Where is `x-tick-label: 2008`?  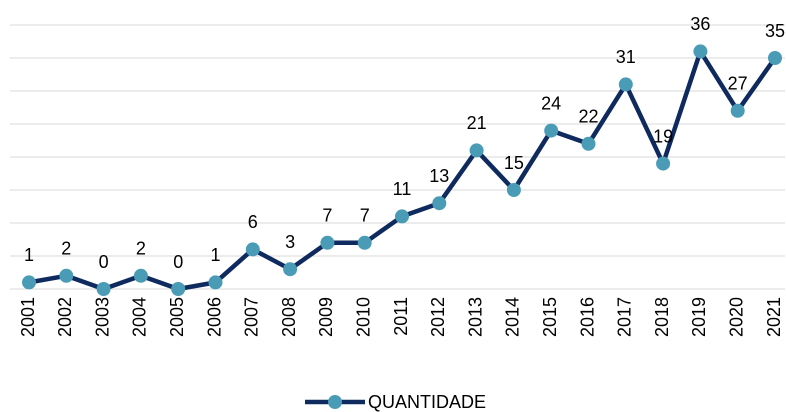 x-tick-label: 2008 is located at coordinates (289, 317).